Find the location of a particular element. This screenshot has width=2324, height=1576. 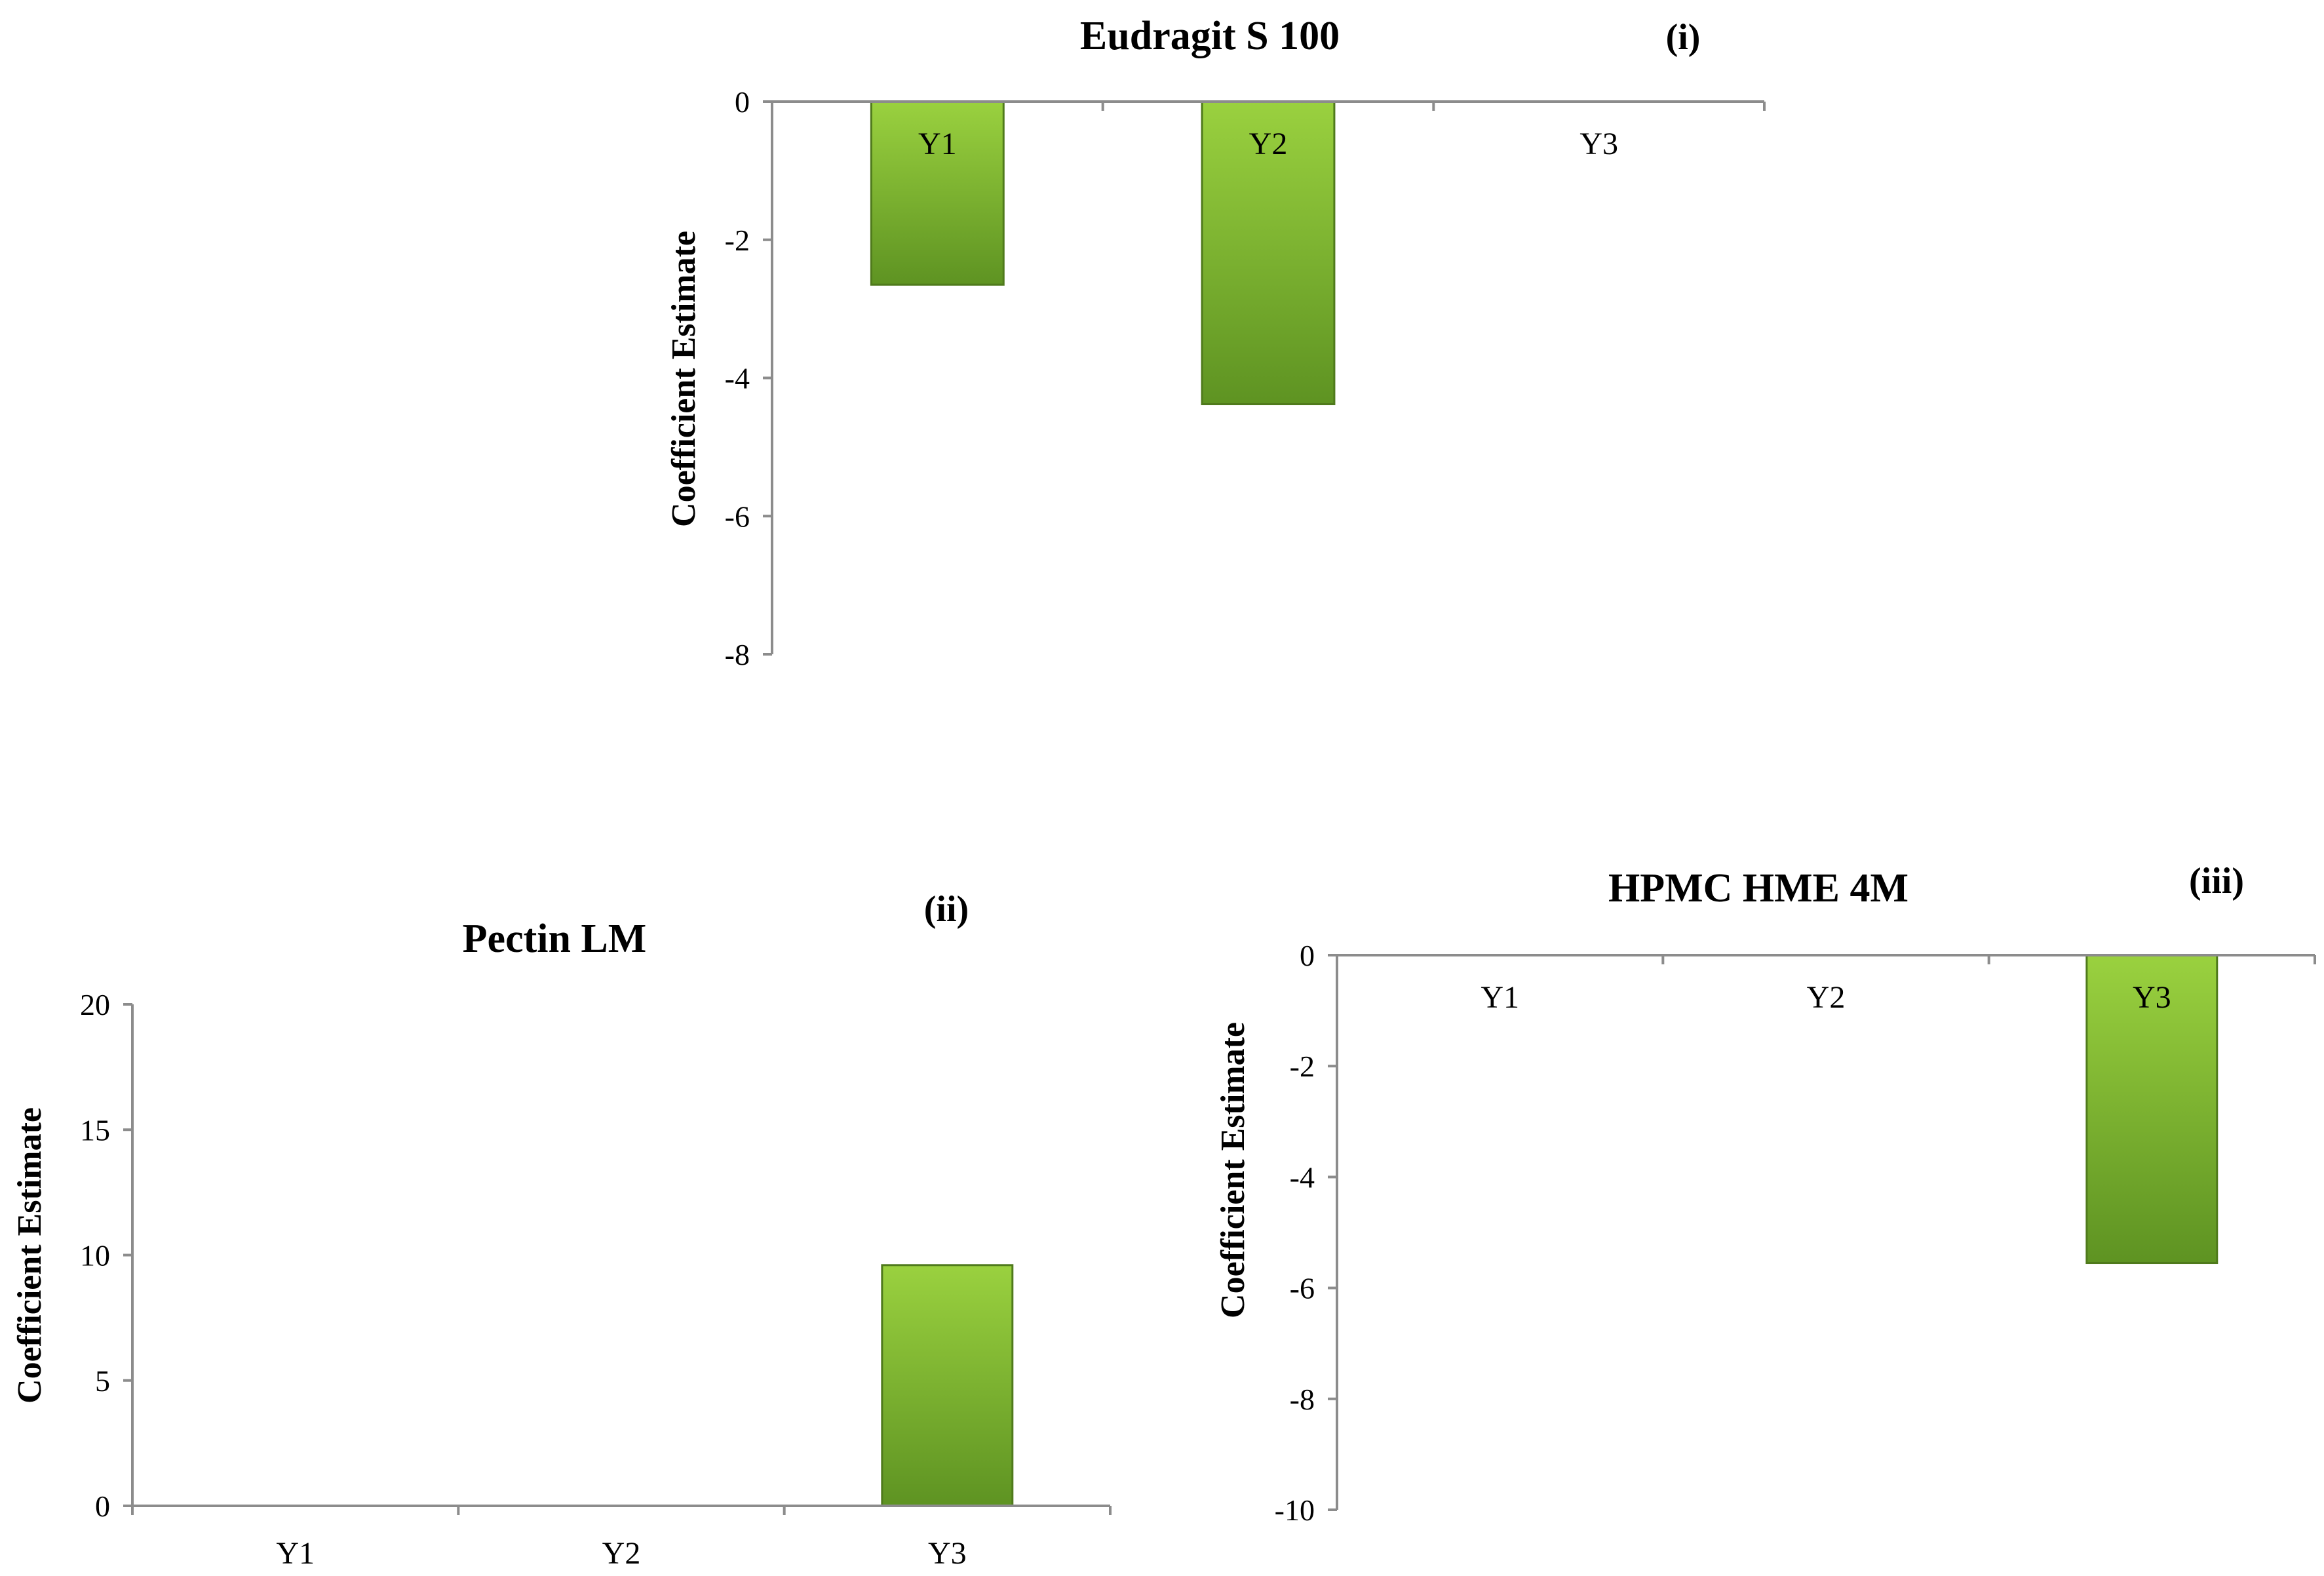

chart-title: HPMC HME 4M is located at coordinates (1758, 888).